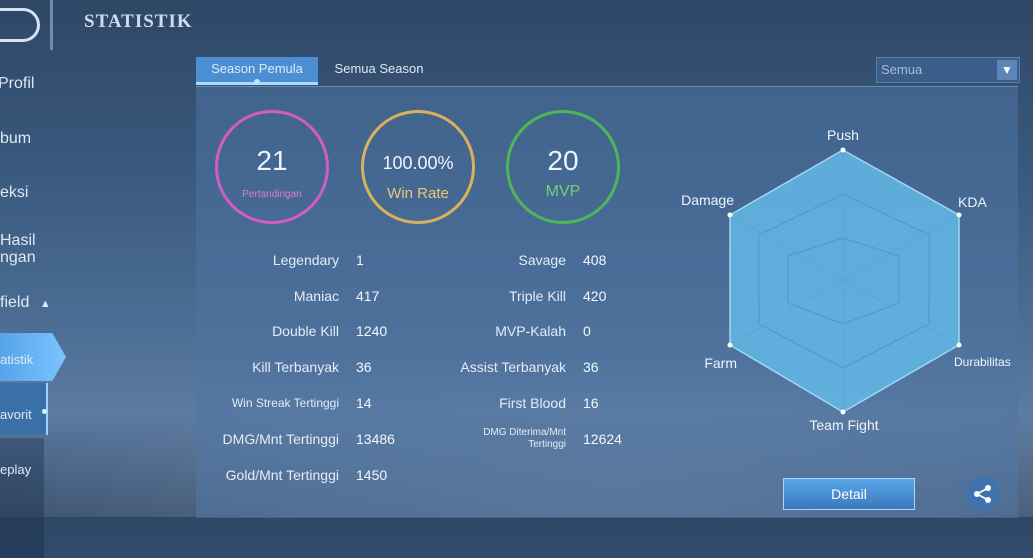  What do you see at coordinates (418, 163) in the screenshot?
I see `win-rate-value: 100.00%` at bounding box center [418, 163].